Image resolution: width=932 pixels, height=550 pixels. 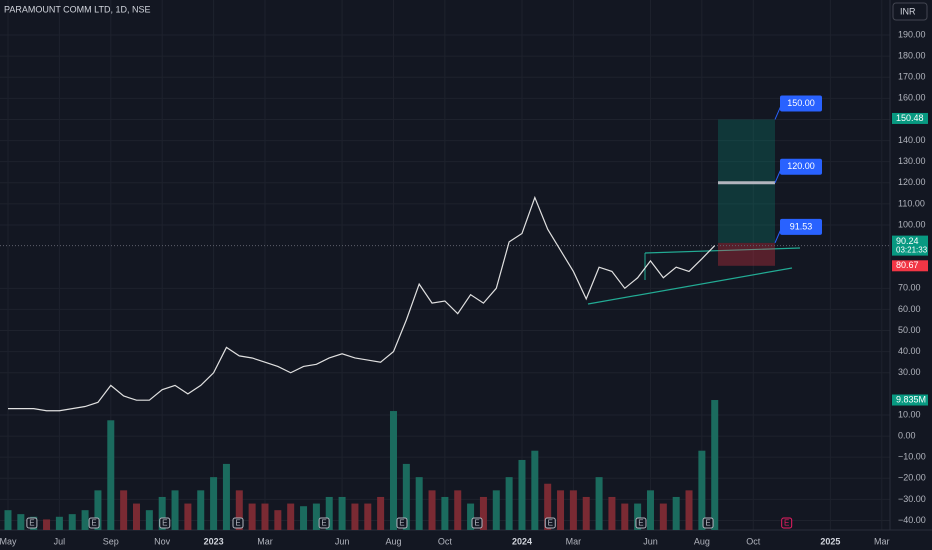 What do you see at coordinates (702, 541) in the screenshot?
I see `x-tick-label: Aug` at bounding box center [702, 541].